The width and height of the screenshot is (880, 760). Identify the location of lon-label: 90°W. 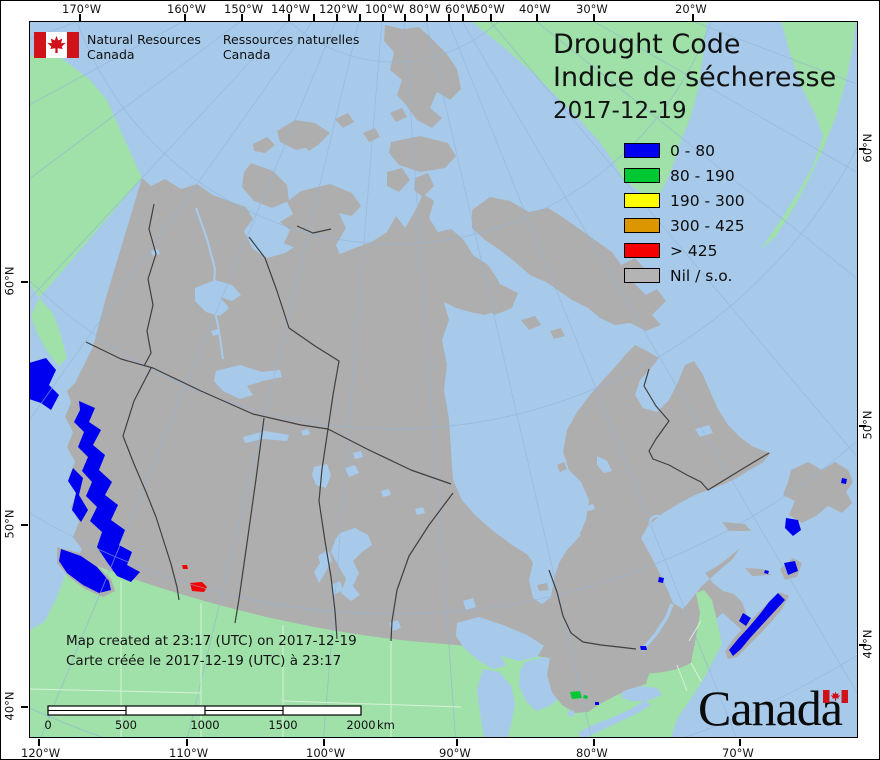
(455, 753).